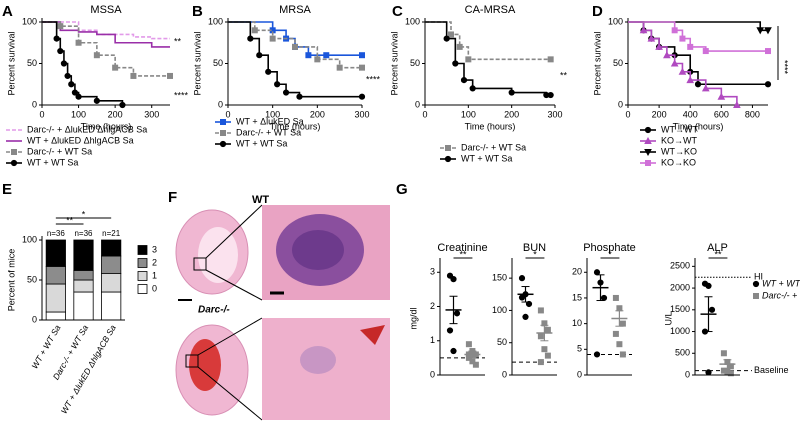 Image resolution: width=800 pixels, height=430 pixels. Describe the element at coordinates (413, 318) in the screenshot. I see `y-axis-label: mg/dl` at that location.